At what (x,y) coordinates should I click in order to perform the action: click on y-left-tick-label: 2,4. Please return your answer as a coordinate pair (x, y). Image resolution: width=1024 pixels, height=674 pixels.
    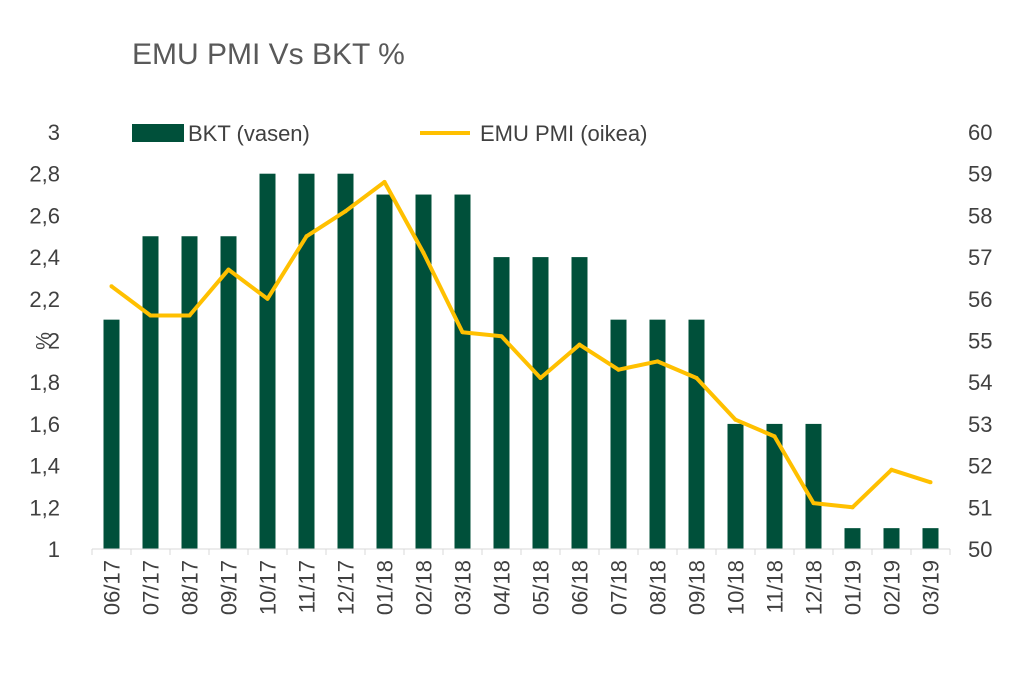
    Looking at the image, I should click on (44, 257).